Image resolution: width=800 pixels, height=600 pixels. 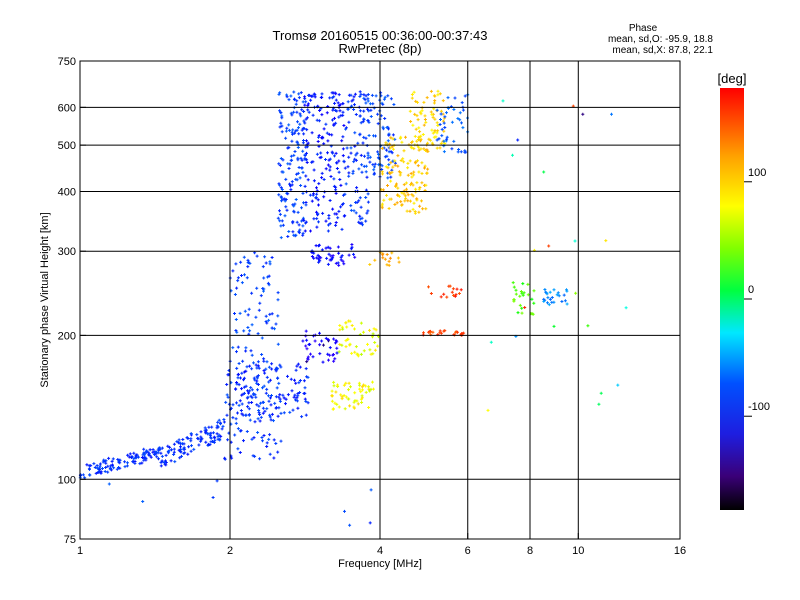 I want to click on y-tick-label: 600, so click(x=67, y=108).